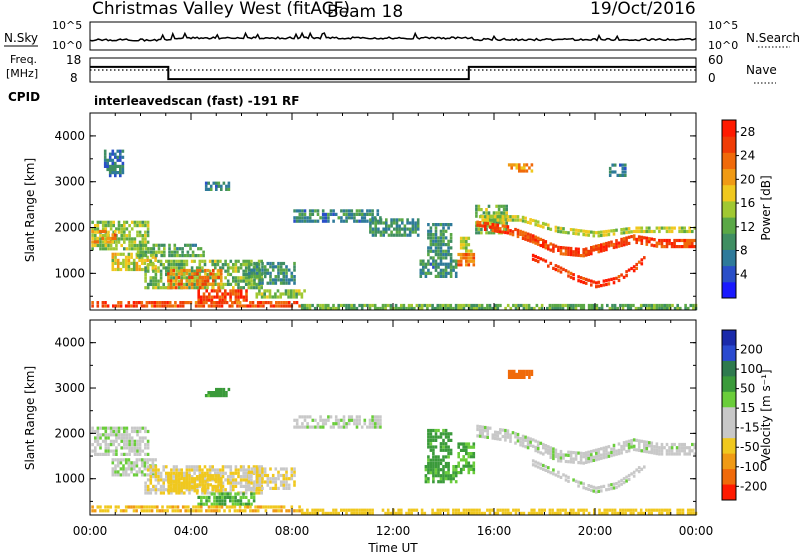  I want to click on power-cell-1932, so click(606, 243).